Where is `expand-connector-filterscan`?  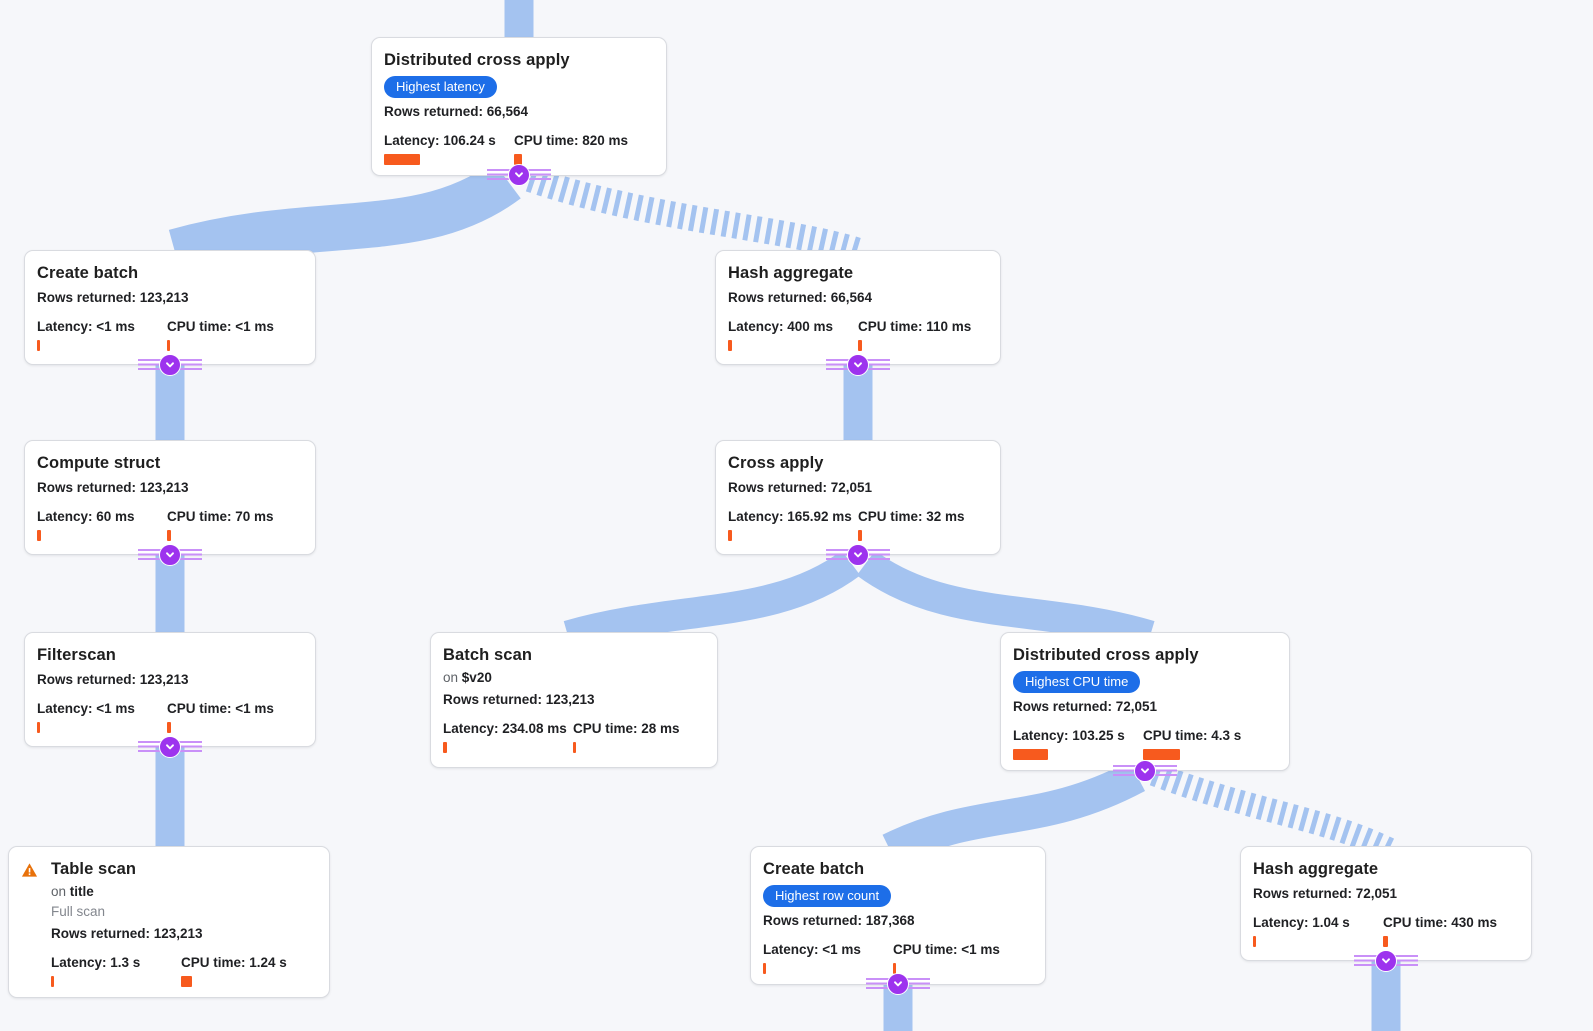
expand-connector-filterscan is located at coordinates (170, 747).